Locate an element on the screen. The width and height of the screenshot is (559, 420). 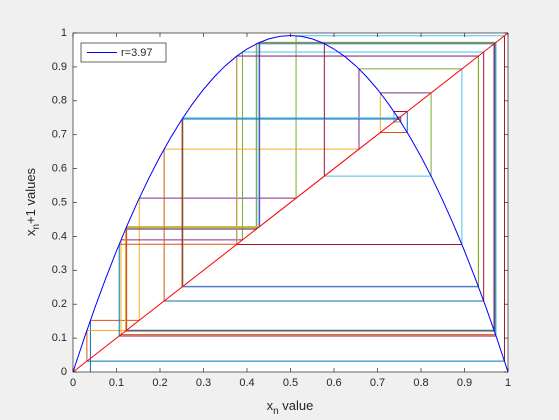
y-label-sub: n is located at coordinates (36, 227).